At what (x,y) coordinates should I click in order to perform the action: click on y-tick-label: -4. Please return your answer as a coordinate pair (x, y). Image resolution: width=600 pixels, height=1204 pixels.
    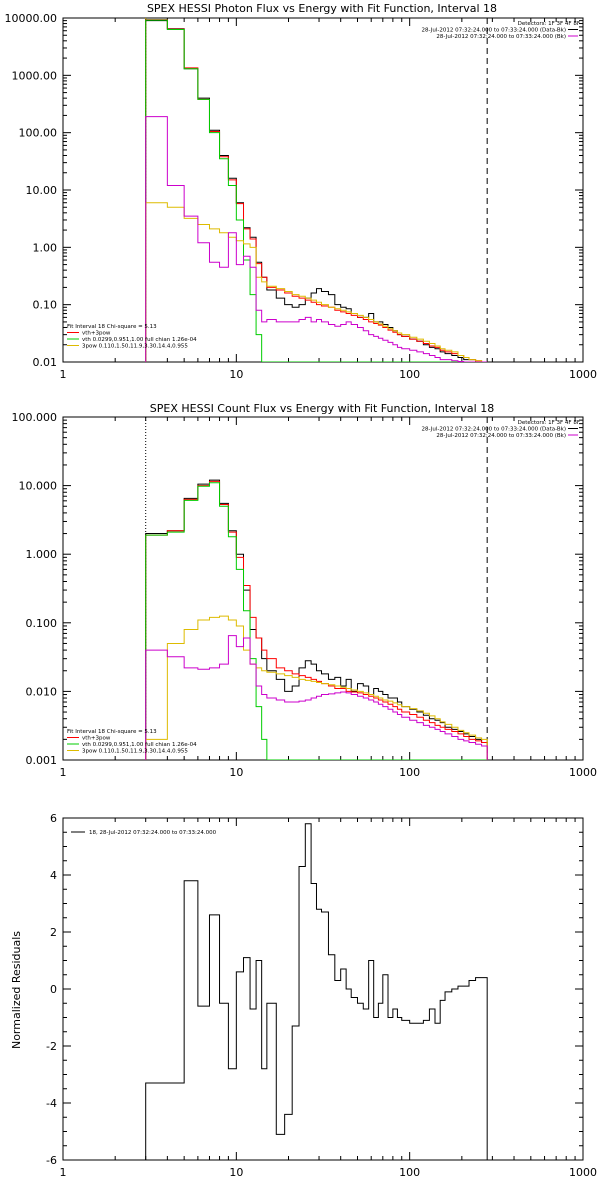
    Looking at the image, I should click on (51, 1103).